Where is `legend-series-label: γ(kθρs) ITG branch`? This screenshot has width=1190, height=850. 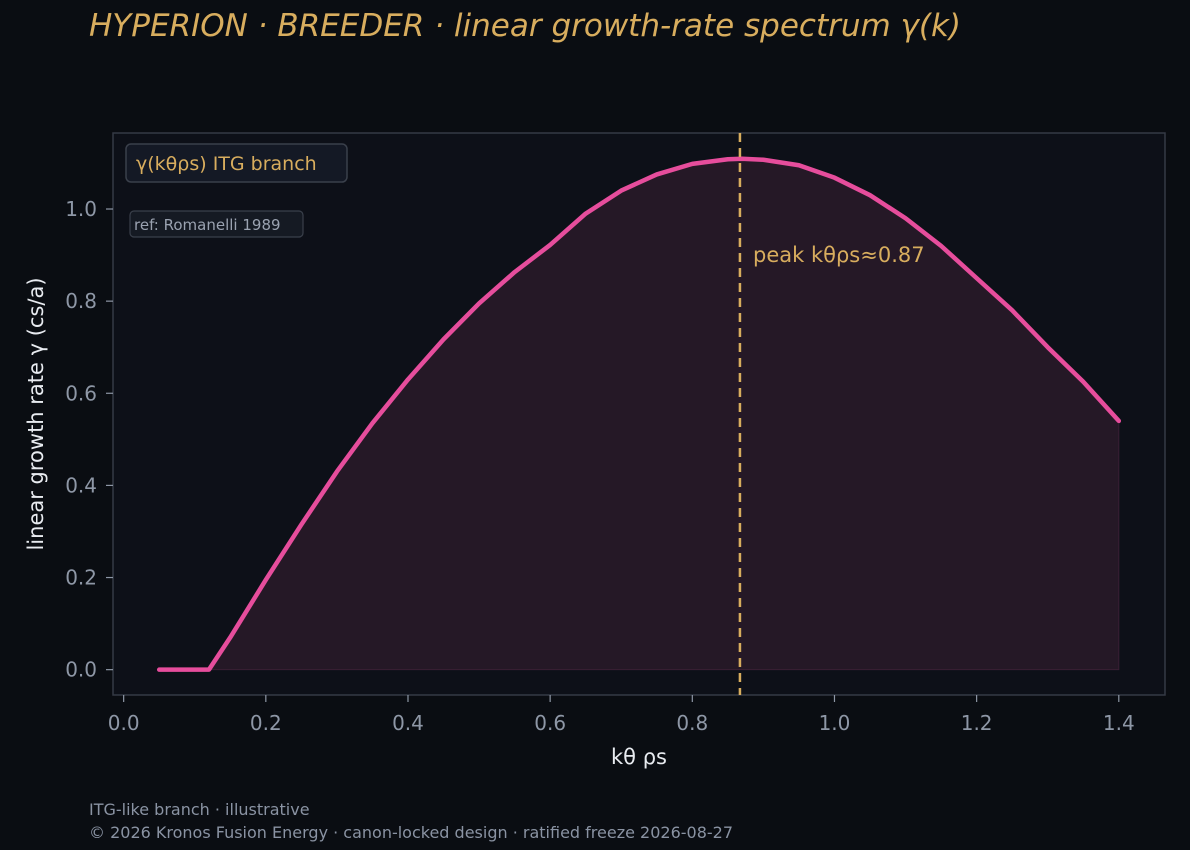 legend-series-label: γ(kθρs) ITG branch is located at coordinates (226, 164).